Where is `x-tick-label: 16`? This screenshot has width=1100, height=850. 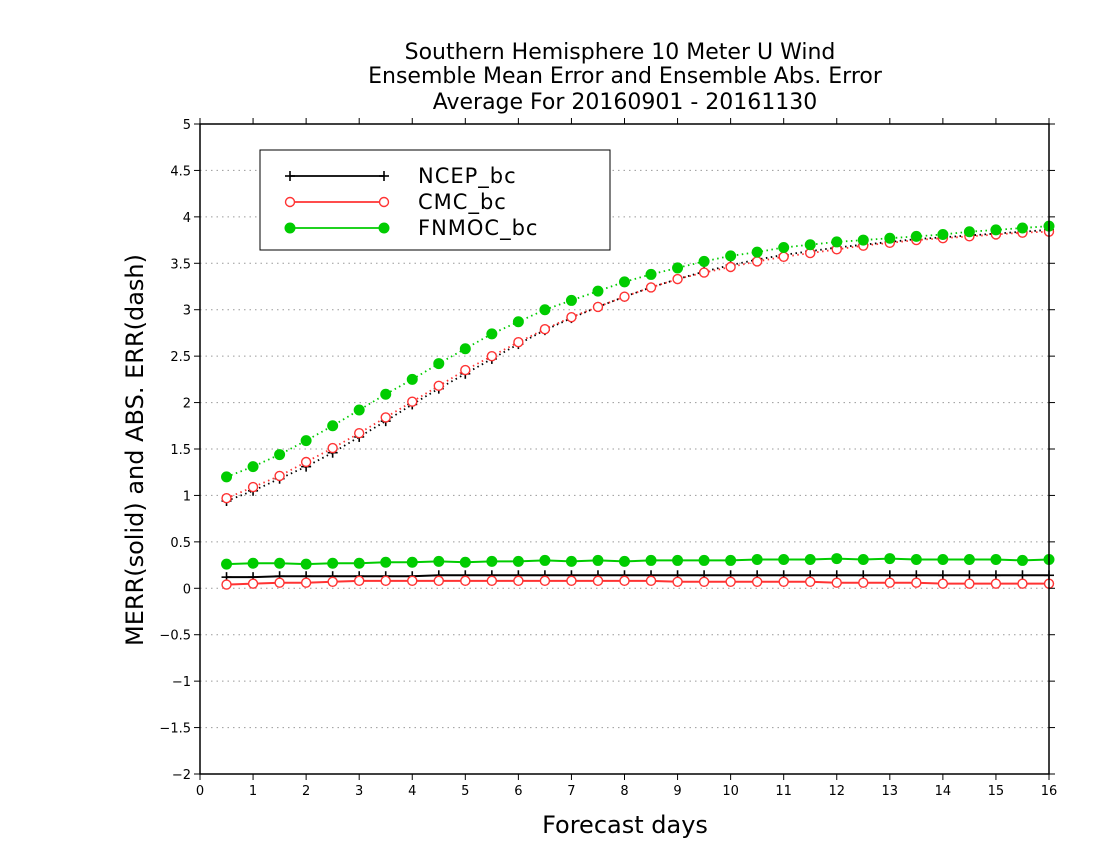
x-tick-label: 16 is located at coordinates (1049, 791).